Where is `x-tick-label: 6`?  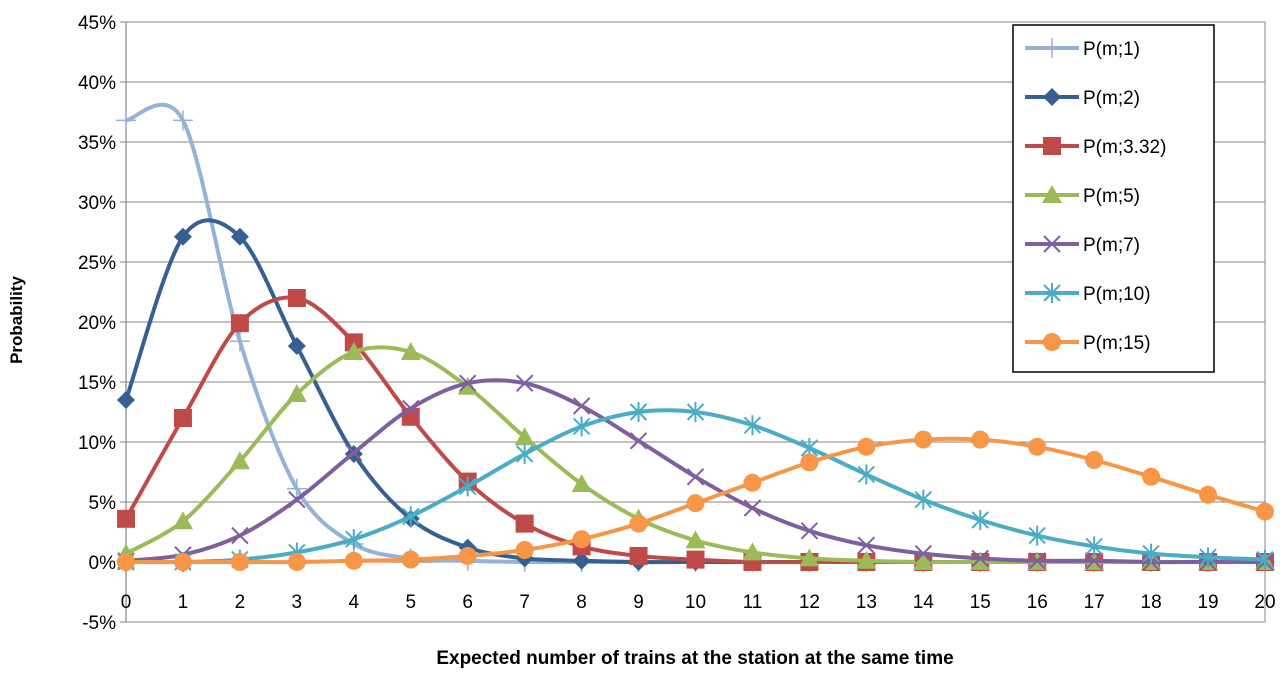
x-tick-label: 6 is located at coordinates (467, 602).